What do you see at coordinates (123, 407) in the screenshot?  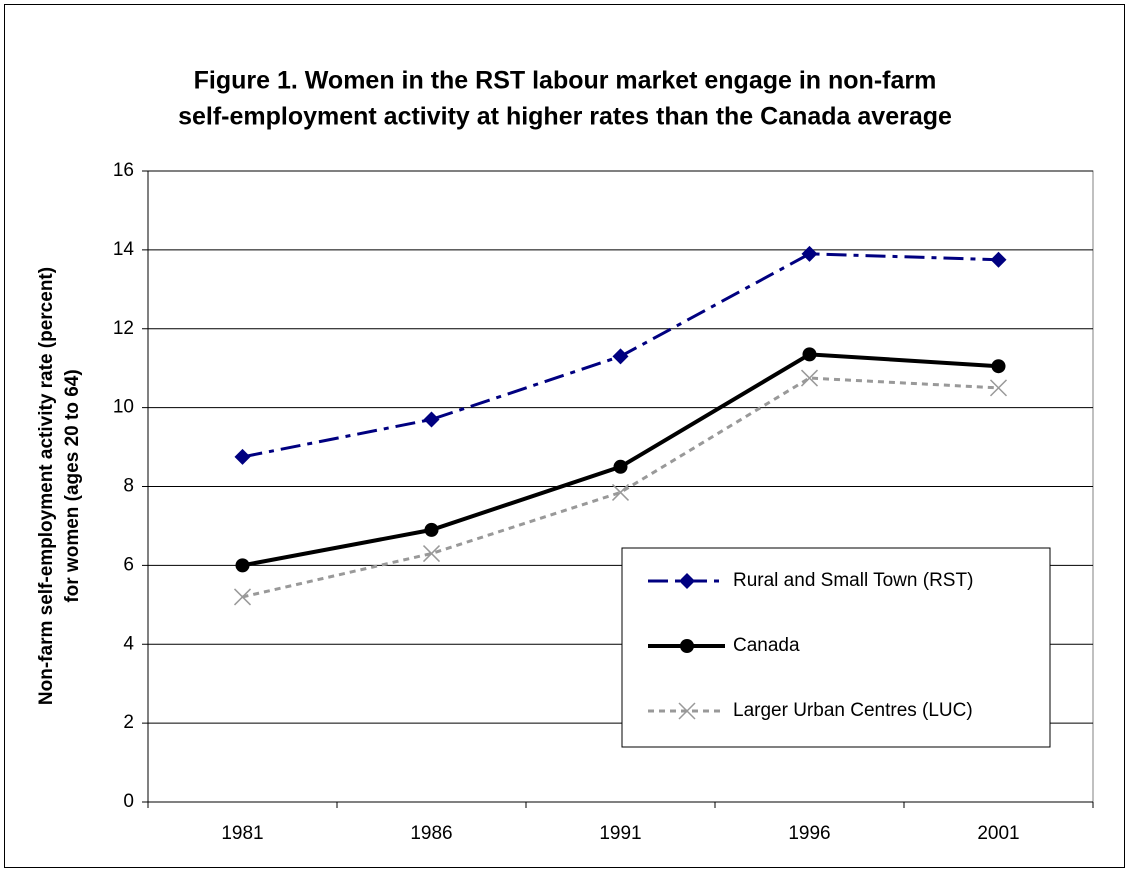 I see `y-tick-label: 10` at bounding box center [123, 407].